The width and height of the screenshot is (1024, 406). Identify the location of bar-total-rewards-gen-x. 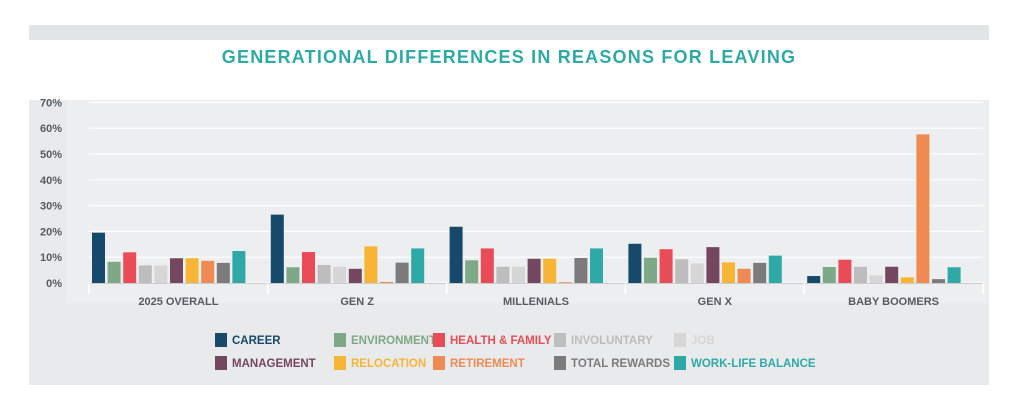
(760, 272).